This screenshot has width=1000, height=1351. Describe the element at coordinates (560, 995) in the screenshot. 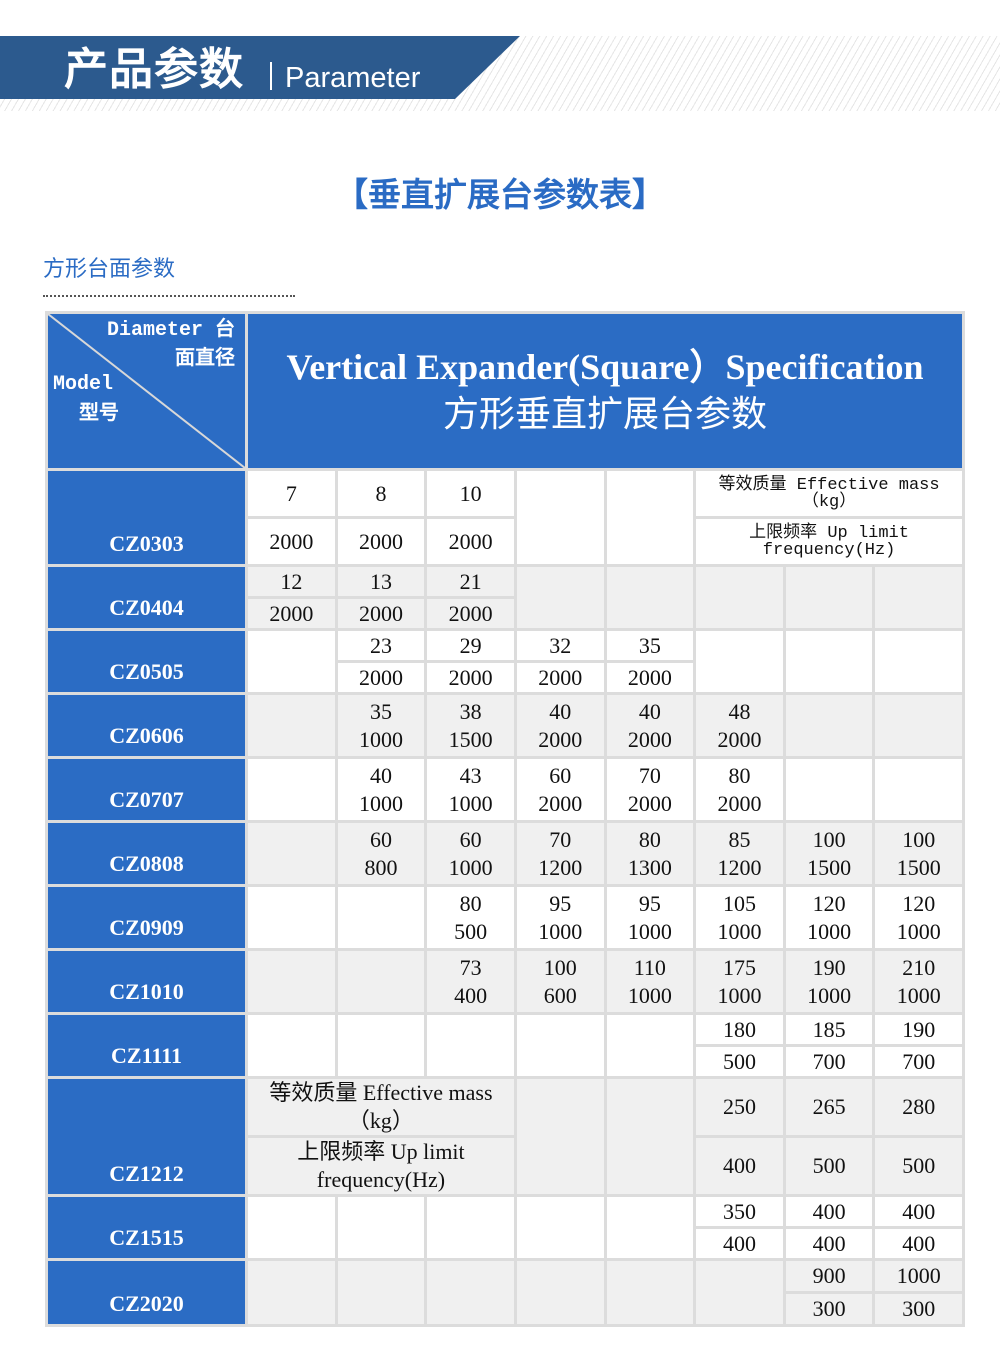

I see `frequency-value: 600` at that location.